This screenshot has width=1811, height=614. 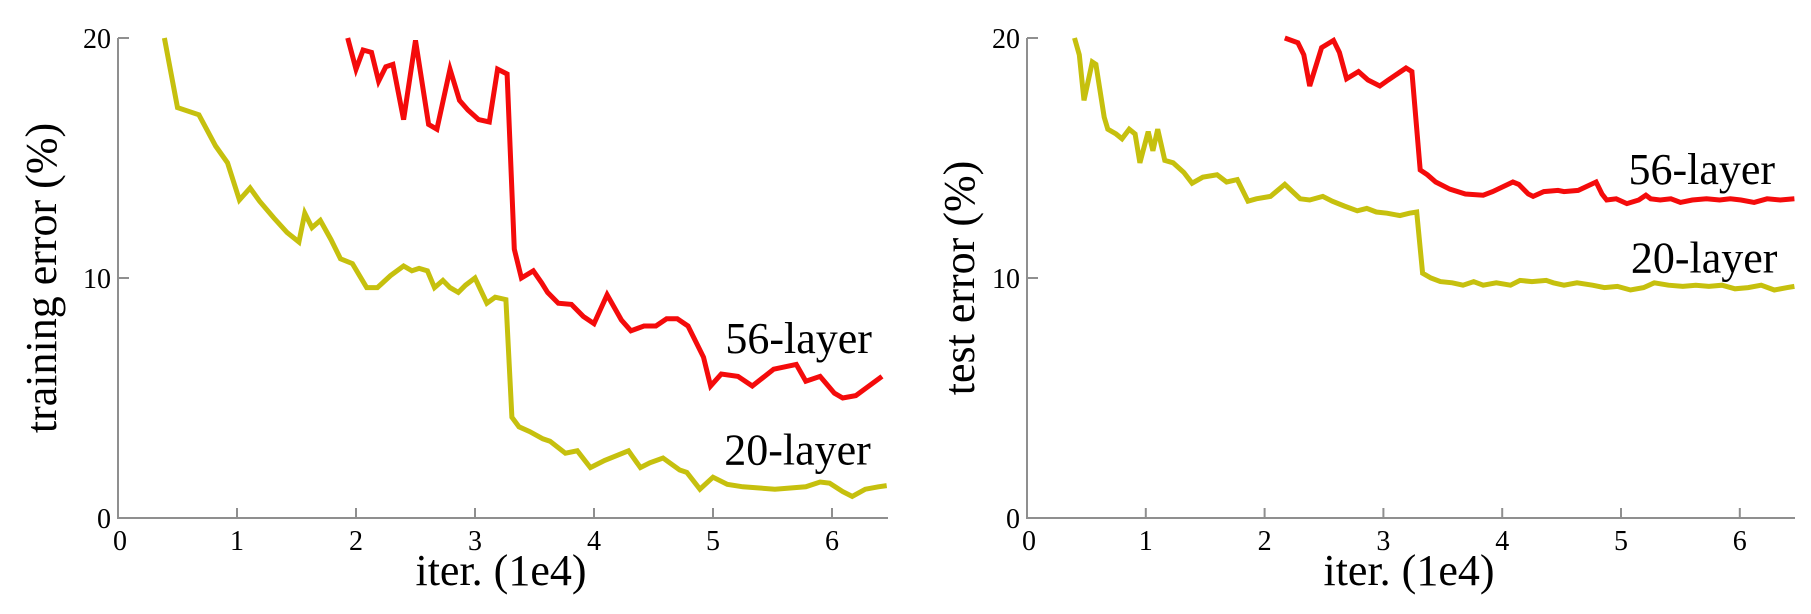 What do you see at coordinates (959, 278) in the screenshot?
I see `y-axis-label: test error (%)` at bounding box center [959, 278].